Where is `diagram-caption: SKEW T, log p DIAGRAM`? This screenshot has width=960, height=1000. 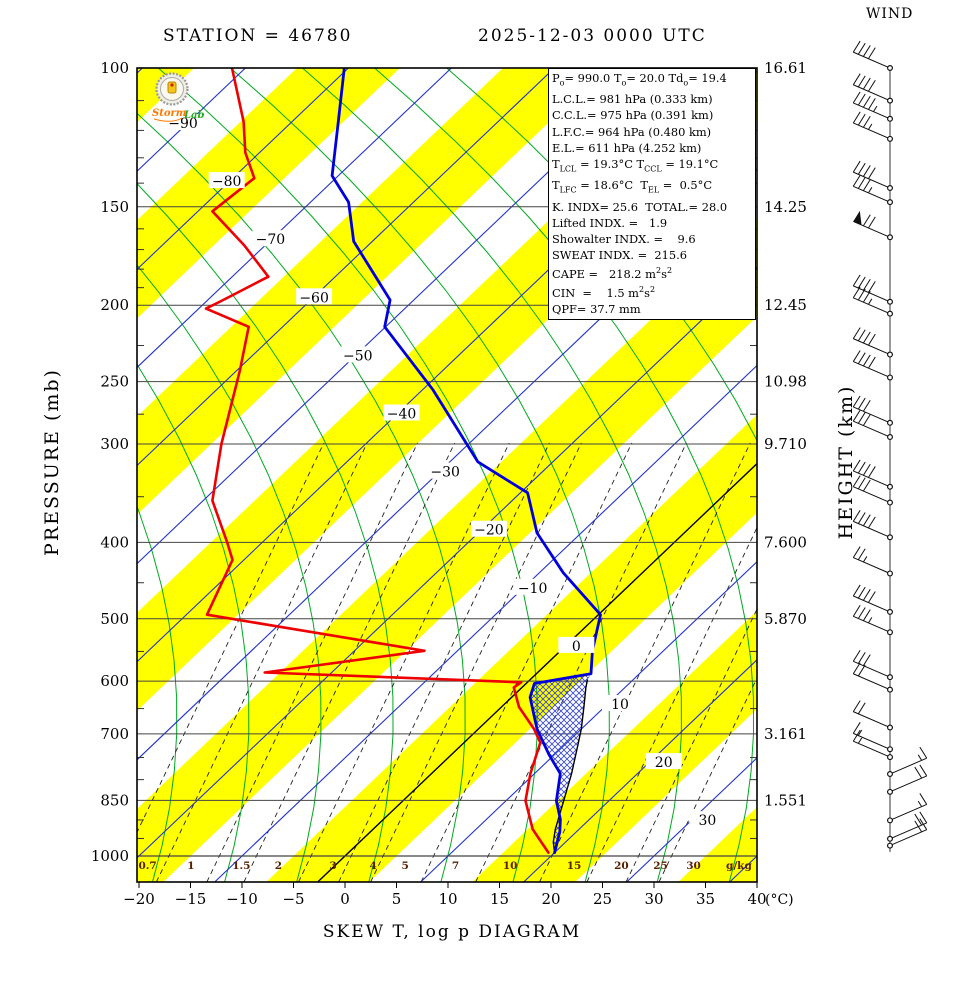
diagram-caption: SKEW T, log p DIAGRAM is located at coordinates (452, 932).